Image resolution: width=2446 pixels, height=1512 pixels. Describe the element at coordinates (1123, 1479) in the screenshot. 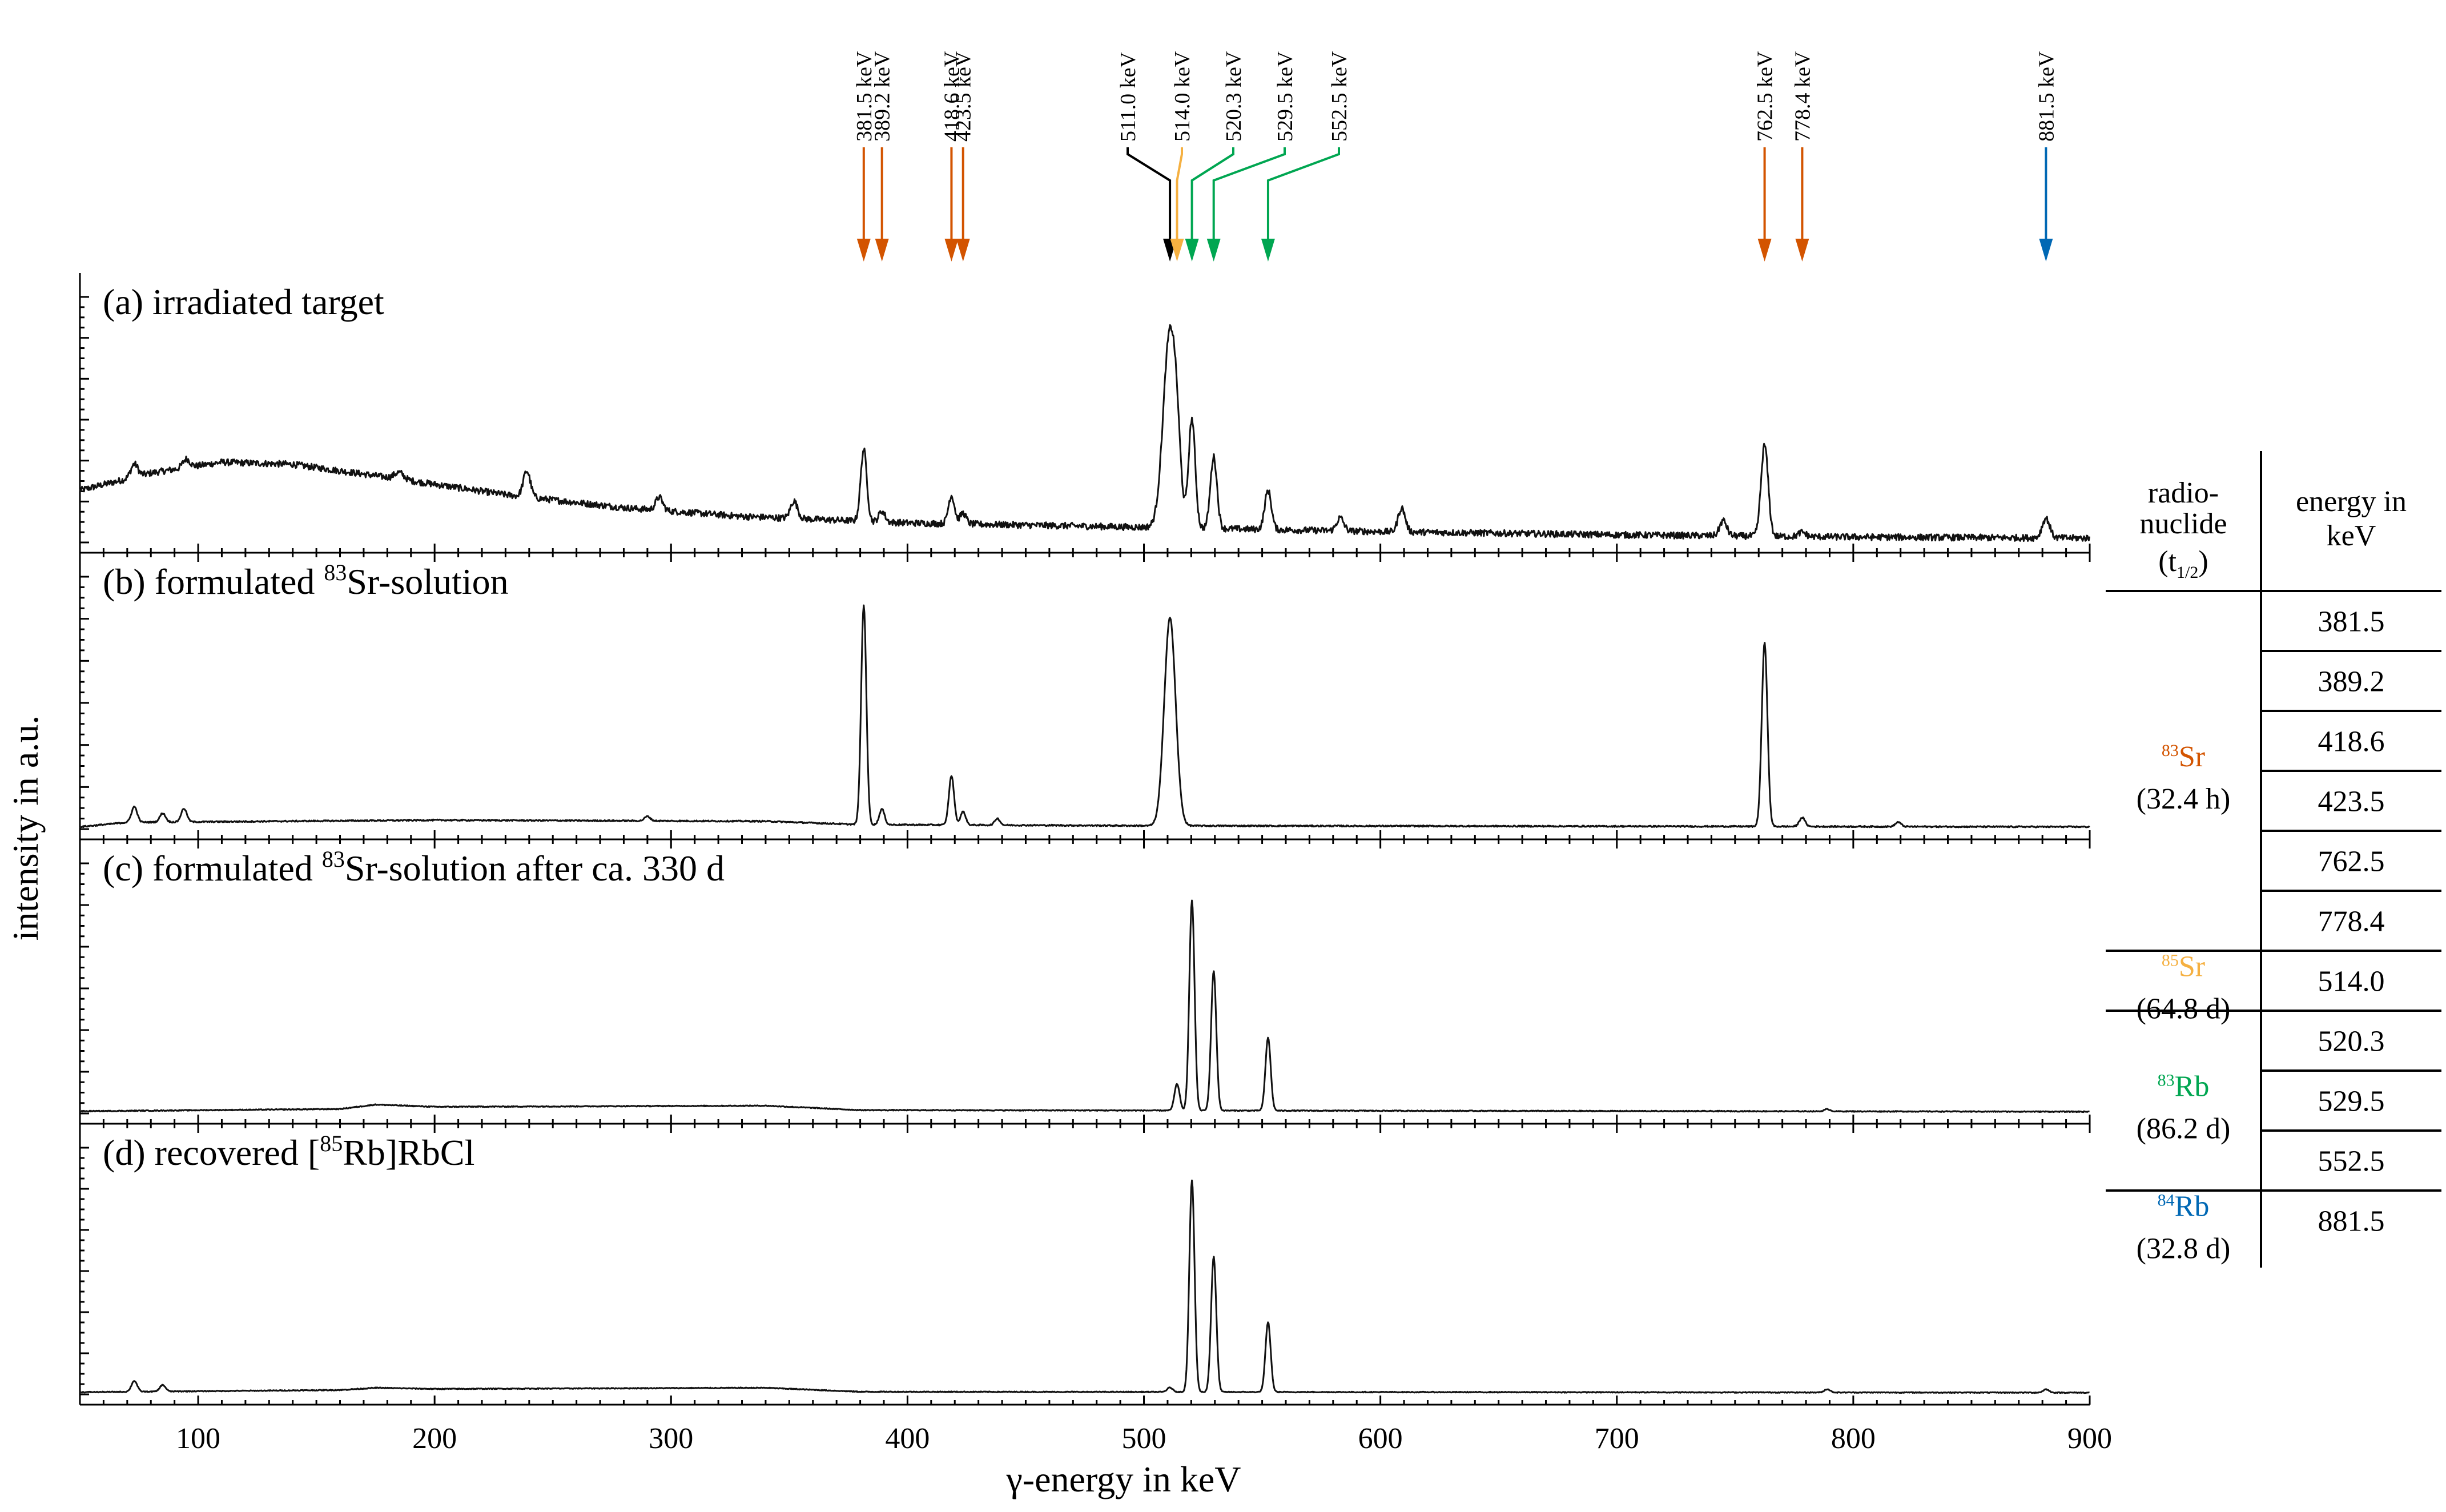

I see `x-axis-title: γ-energy in keV` at that location.